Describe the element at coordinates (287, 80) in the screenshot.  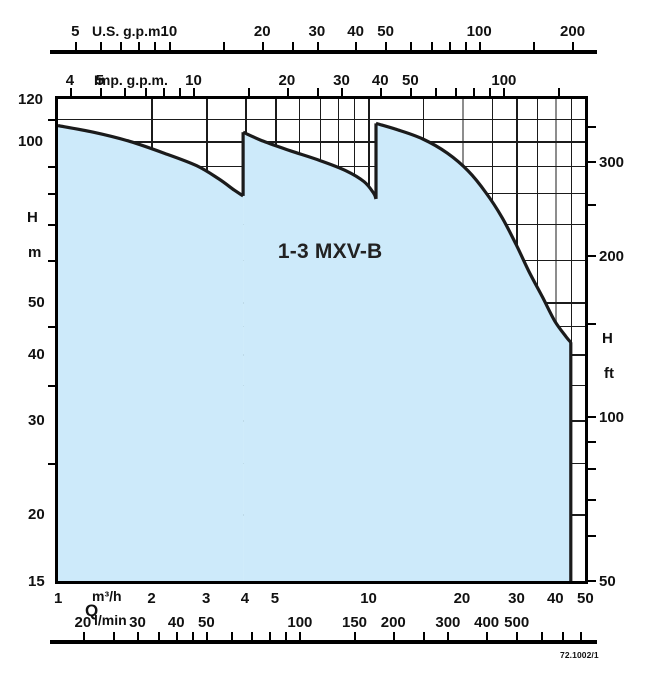
I see `x-top-imp-tick-20: 20` at that location.